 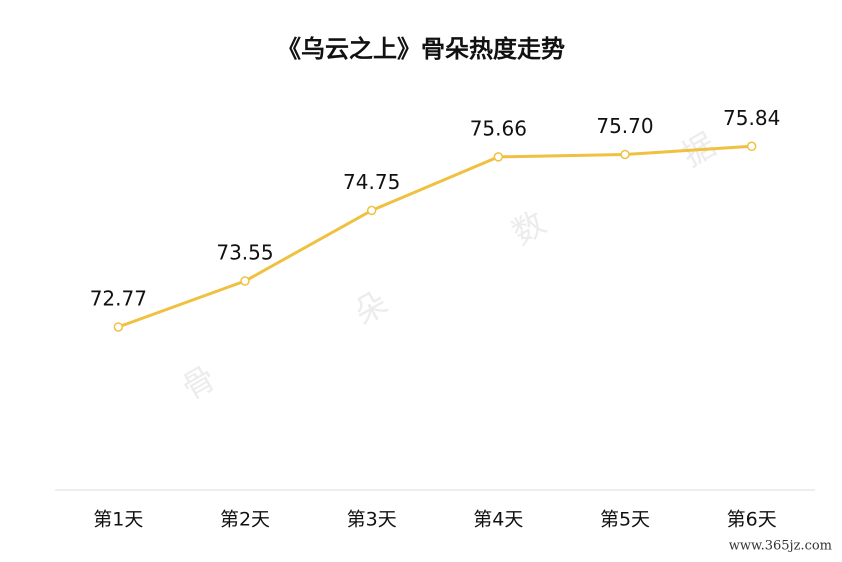 I want to click on data-label: 75.84, so click(x=751, y=118).